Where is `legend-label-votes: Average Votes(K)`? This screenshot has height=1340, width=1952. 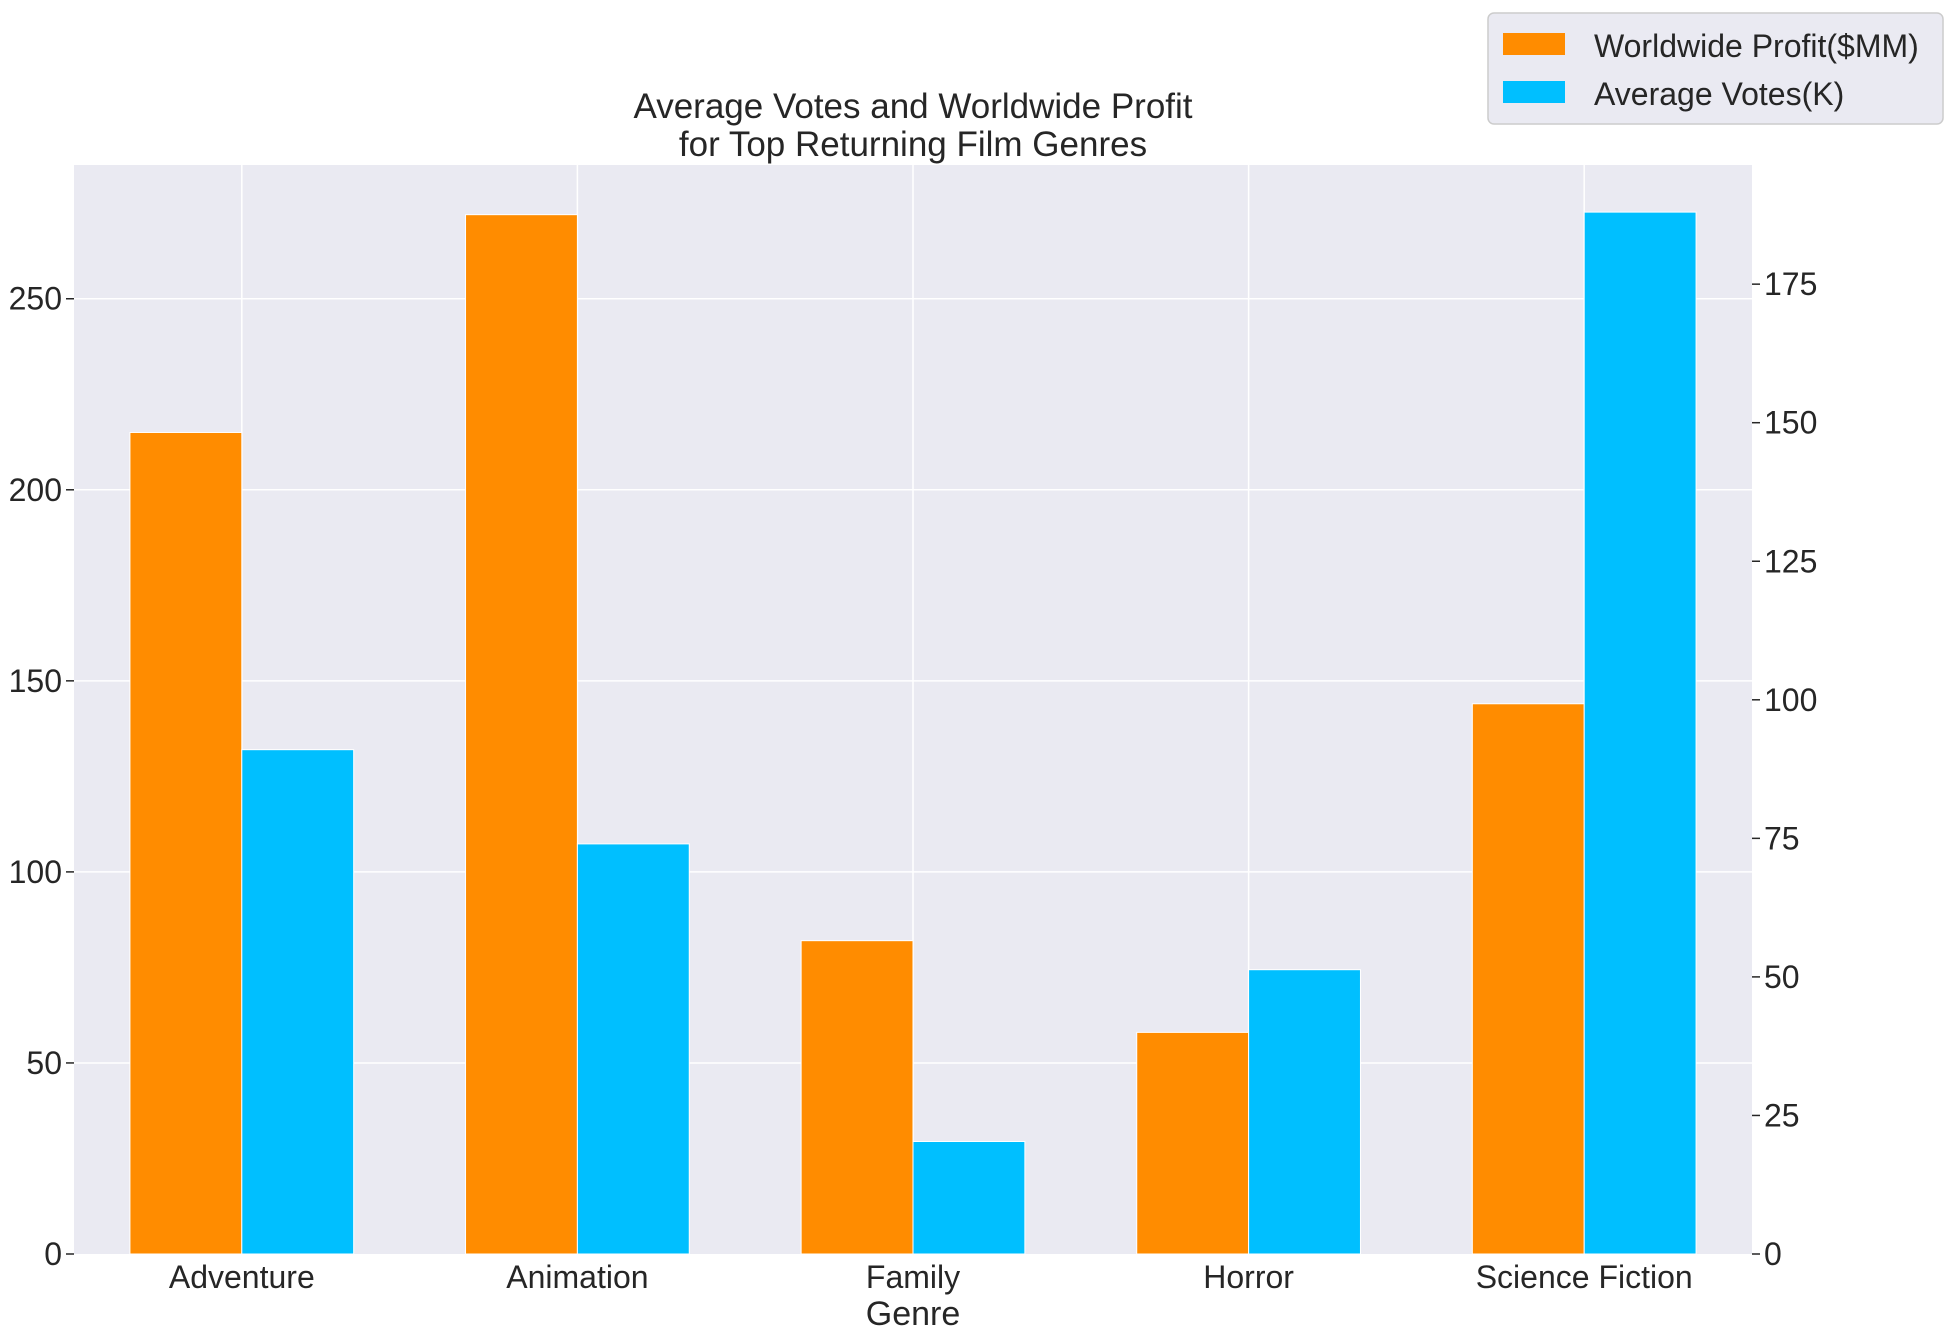 legend-label-votes: Average Votes(K) is located at coordinates (1719, 94).